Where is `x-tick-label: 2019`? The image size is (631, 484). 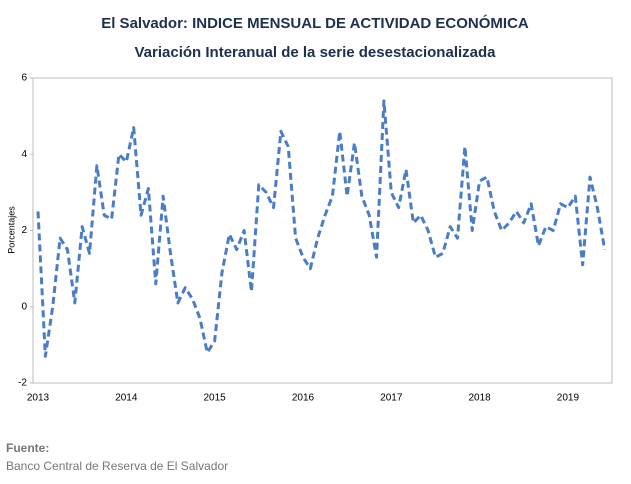 x-tick-label: 2019 is located at coordinates (568, 398).